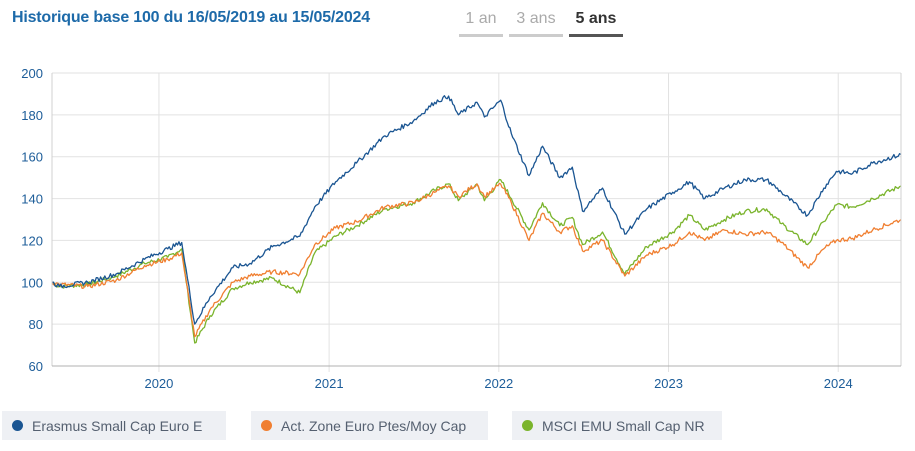 This screenshot has width=915, height=451. What do you see at coordinates (668, 383) in the screenshot?
I see `x-tick-label: 2023` at bounding box center [668, 383].